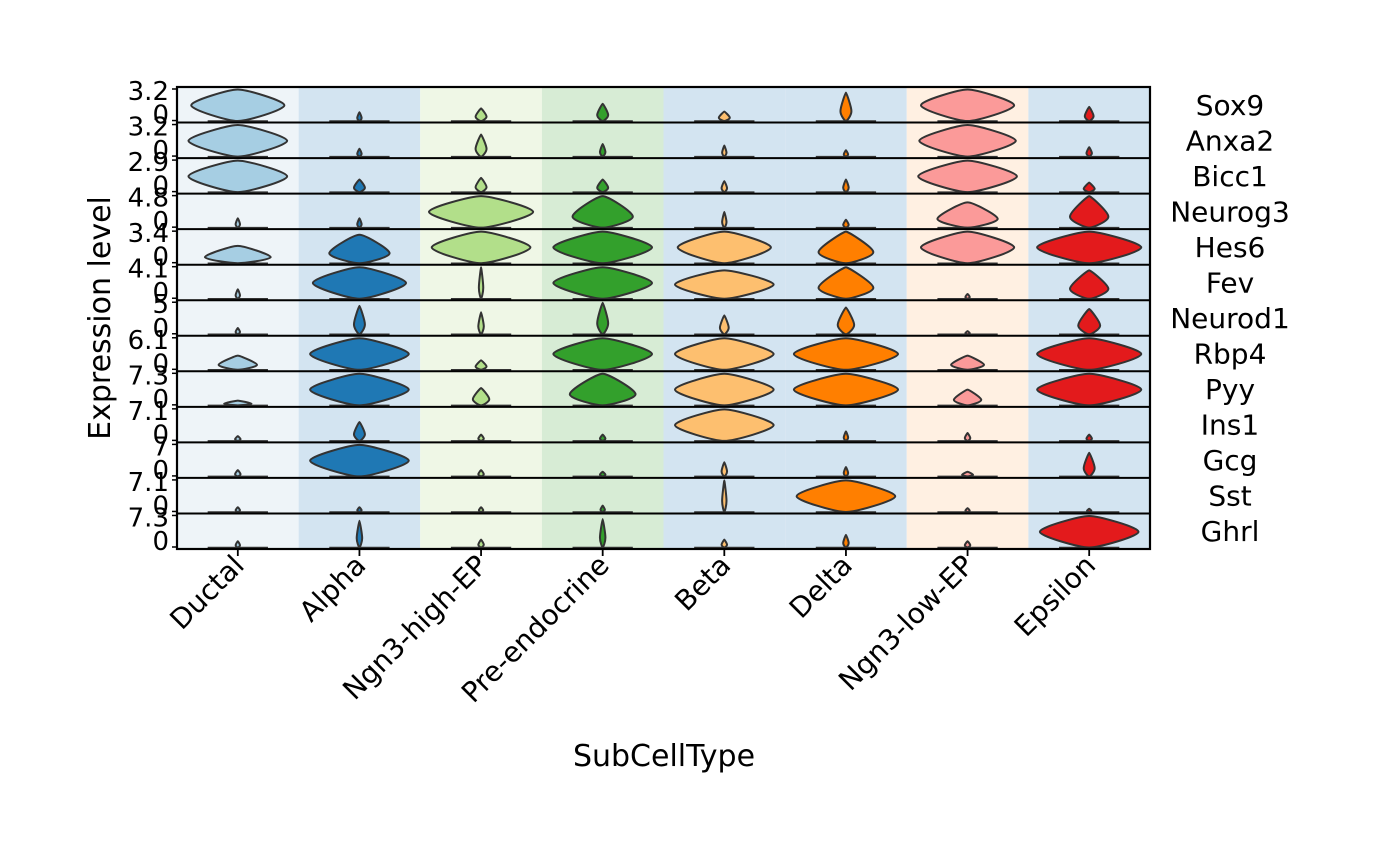 This screenshot has width=1400, height=866. What do you see at coordinates (1089, 354) in the screenshot?
I see `violin-rbp4-epsilon` at bounding box center [1089, 354].